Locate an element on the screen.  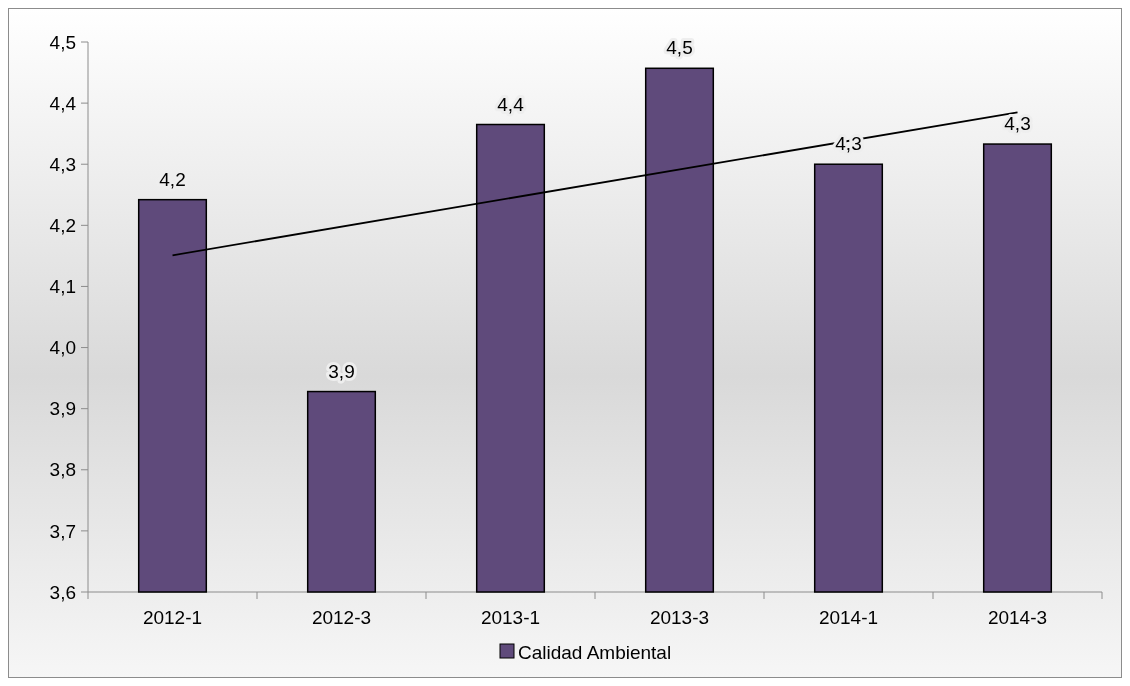
x-tick-label: 2012-1 is located at coordinates (172, 617).